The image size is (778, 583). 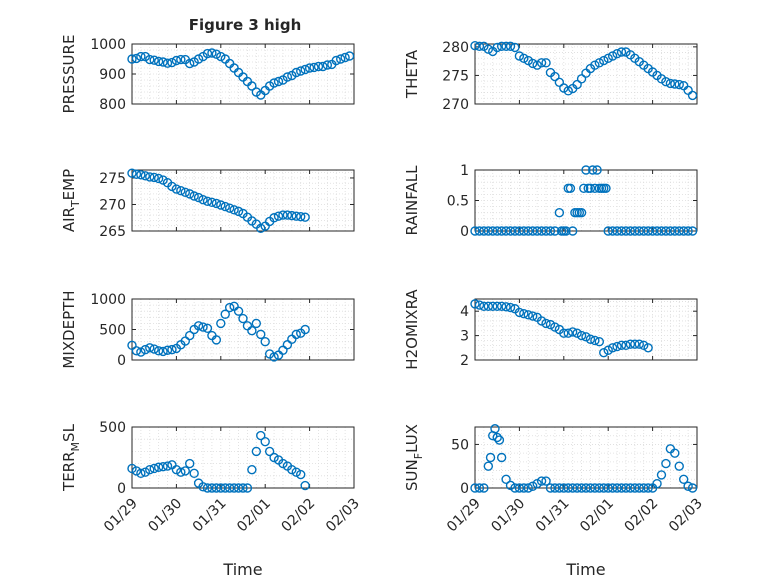 I want to click on x-tick-label: 01/30, so click(x=508, y=516).